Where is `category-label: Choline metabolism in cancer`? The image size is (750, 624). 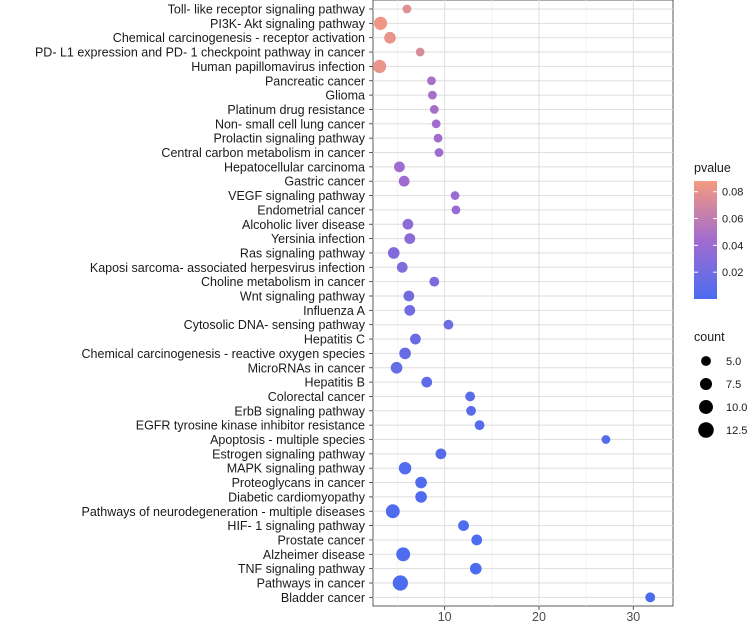
category-label: Choline metabolism in cancer is located at coordinates (283, 282).